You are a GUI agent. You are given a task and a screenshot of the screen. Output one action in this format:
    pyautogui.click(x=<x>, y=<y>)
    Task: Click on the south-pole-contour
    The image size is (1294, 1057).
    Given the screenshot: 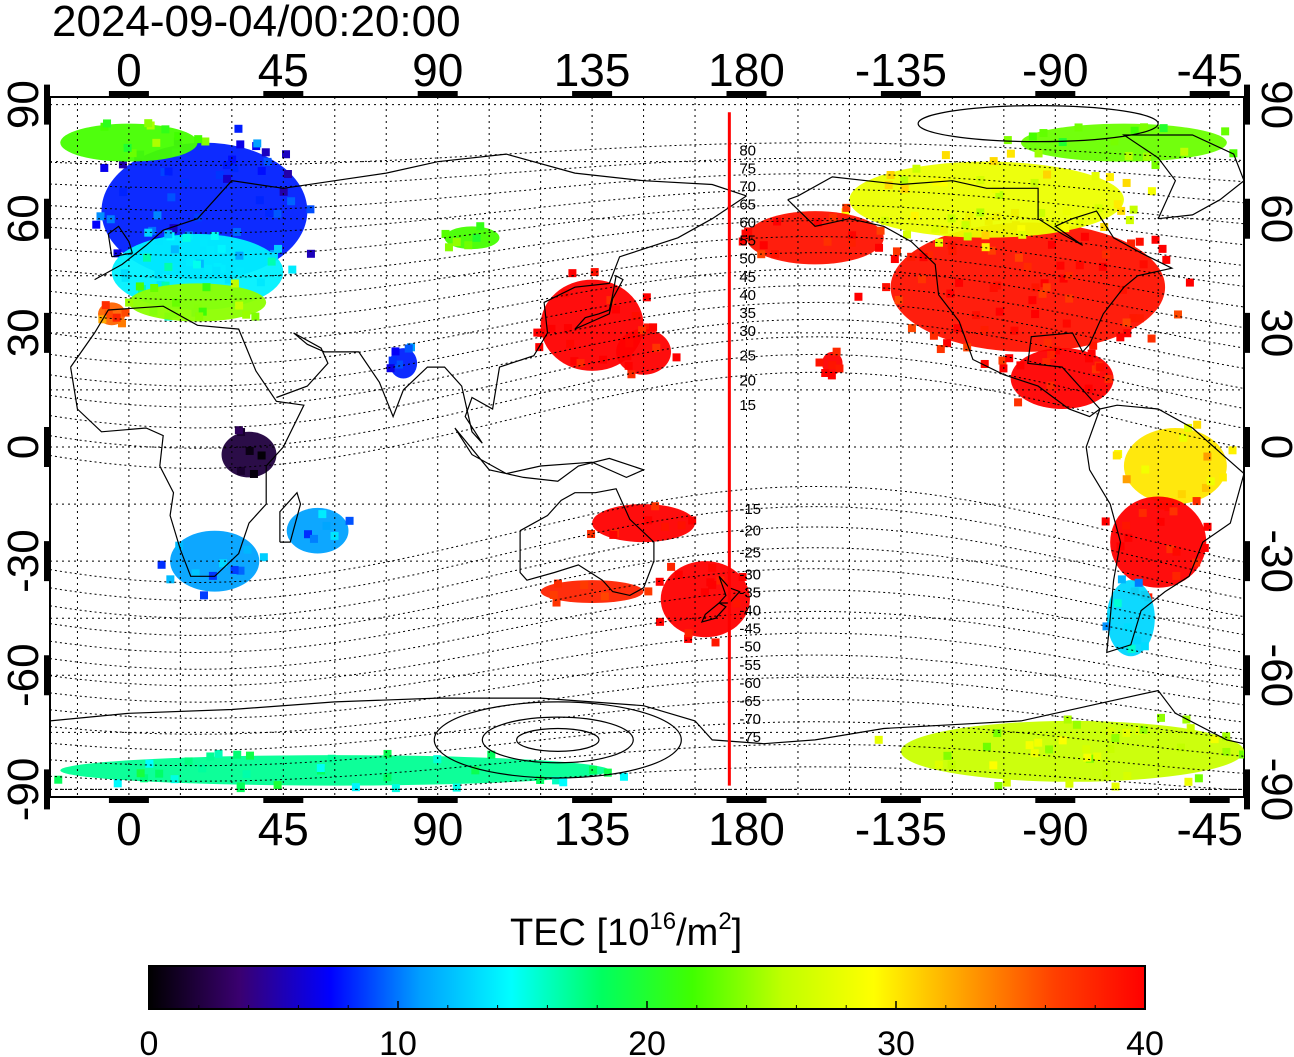 What is the action you would take?
    pyautogui.click(x=557, y=740)
    